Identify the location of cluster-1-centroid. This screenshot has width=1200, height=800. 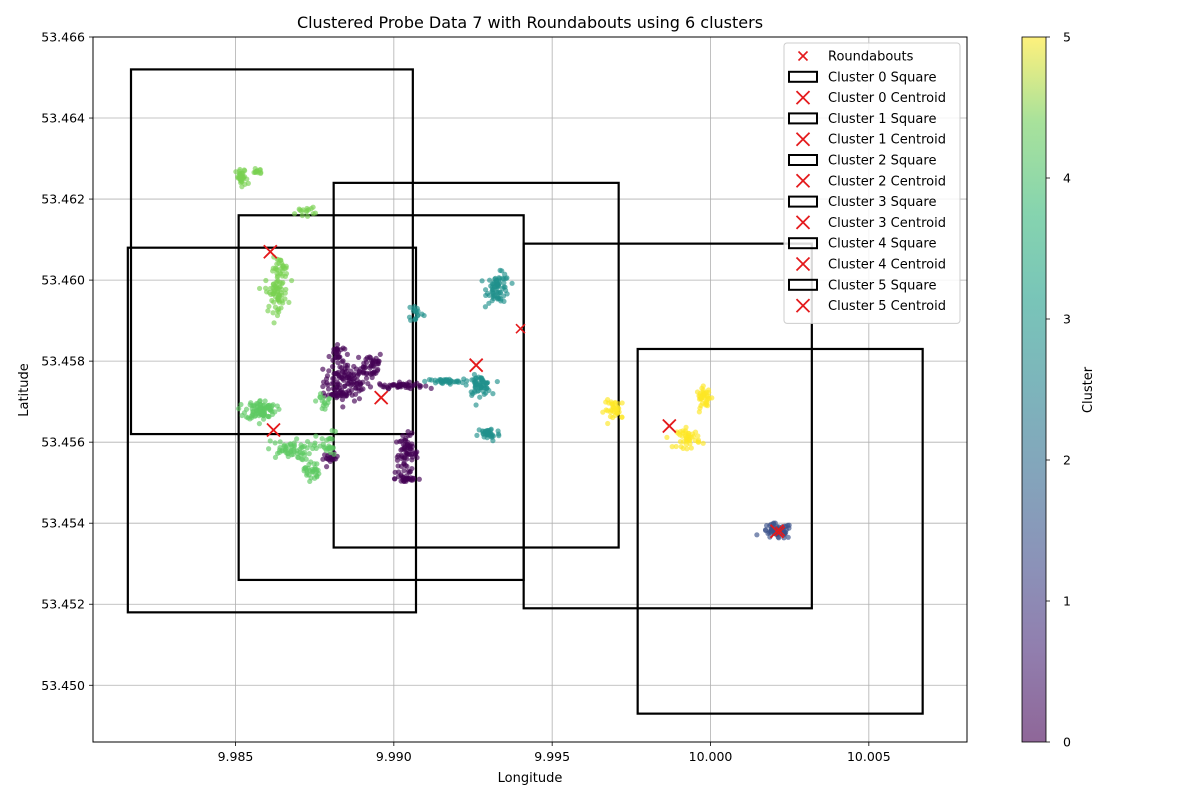
(777, 531).